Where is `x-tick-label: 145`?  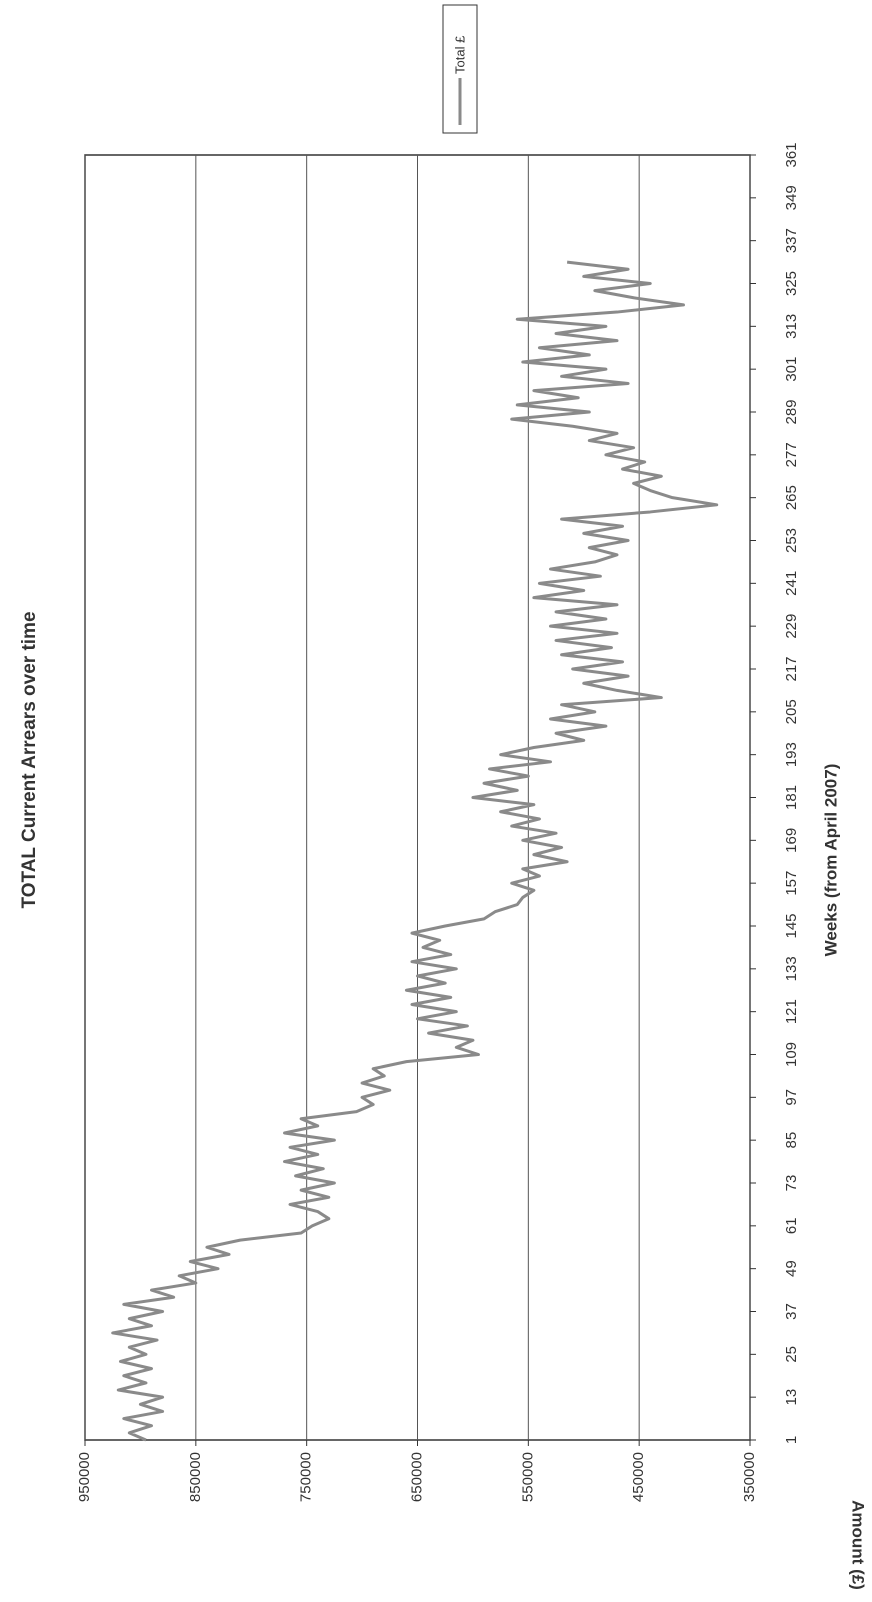
x-tick-label: 145 is located at coordinates (791, 925).